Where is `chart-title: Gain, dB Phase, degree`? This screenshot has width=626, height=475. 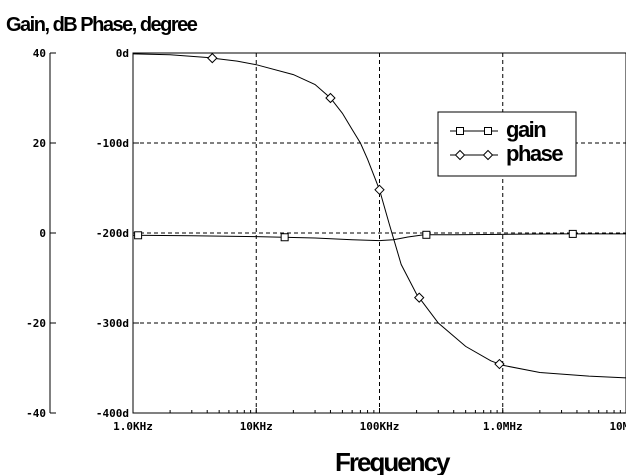
chart-title: Gain, dB Phase, degree is located at coordinates (102, 25).